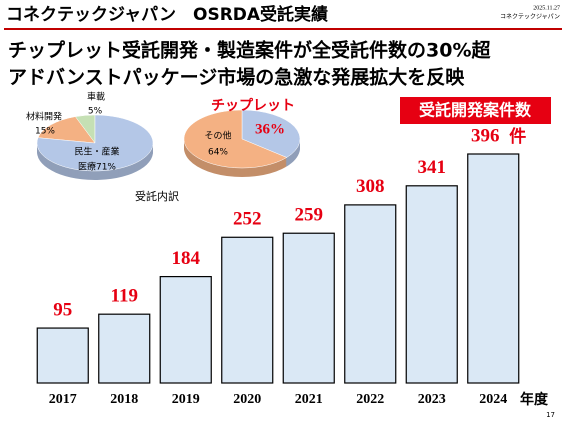 The height and width of the screenshot is (424, 566). I want to click on x-axis-label: 年度, so click(534, 399).